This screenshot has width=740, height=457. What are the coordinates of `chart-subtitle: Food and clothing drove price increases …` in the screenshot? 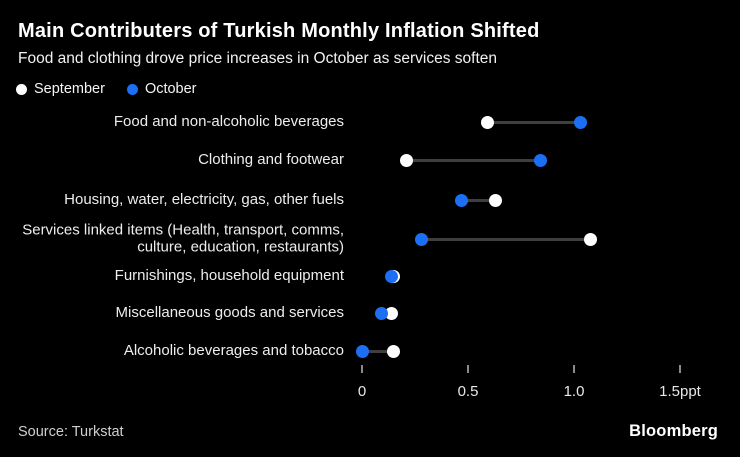 It's located at (258, 58).